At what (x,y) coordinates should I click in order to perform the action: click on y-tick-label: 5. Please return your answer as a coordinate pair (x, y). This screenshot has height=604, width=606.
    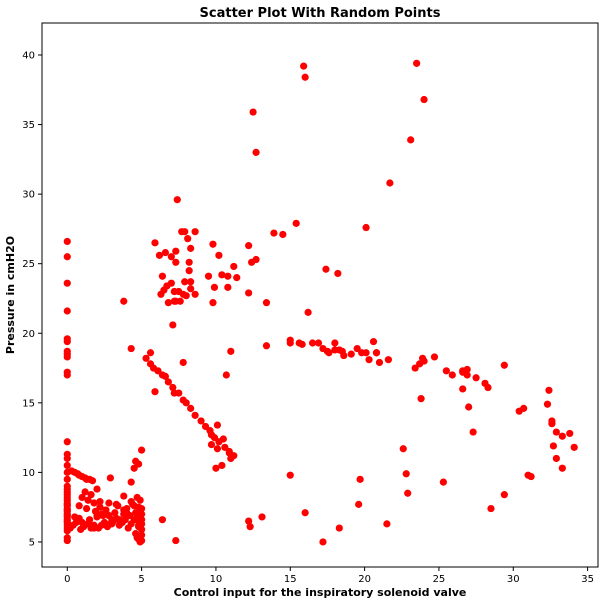
    Looking at the image, I should click on (32, 542).